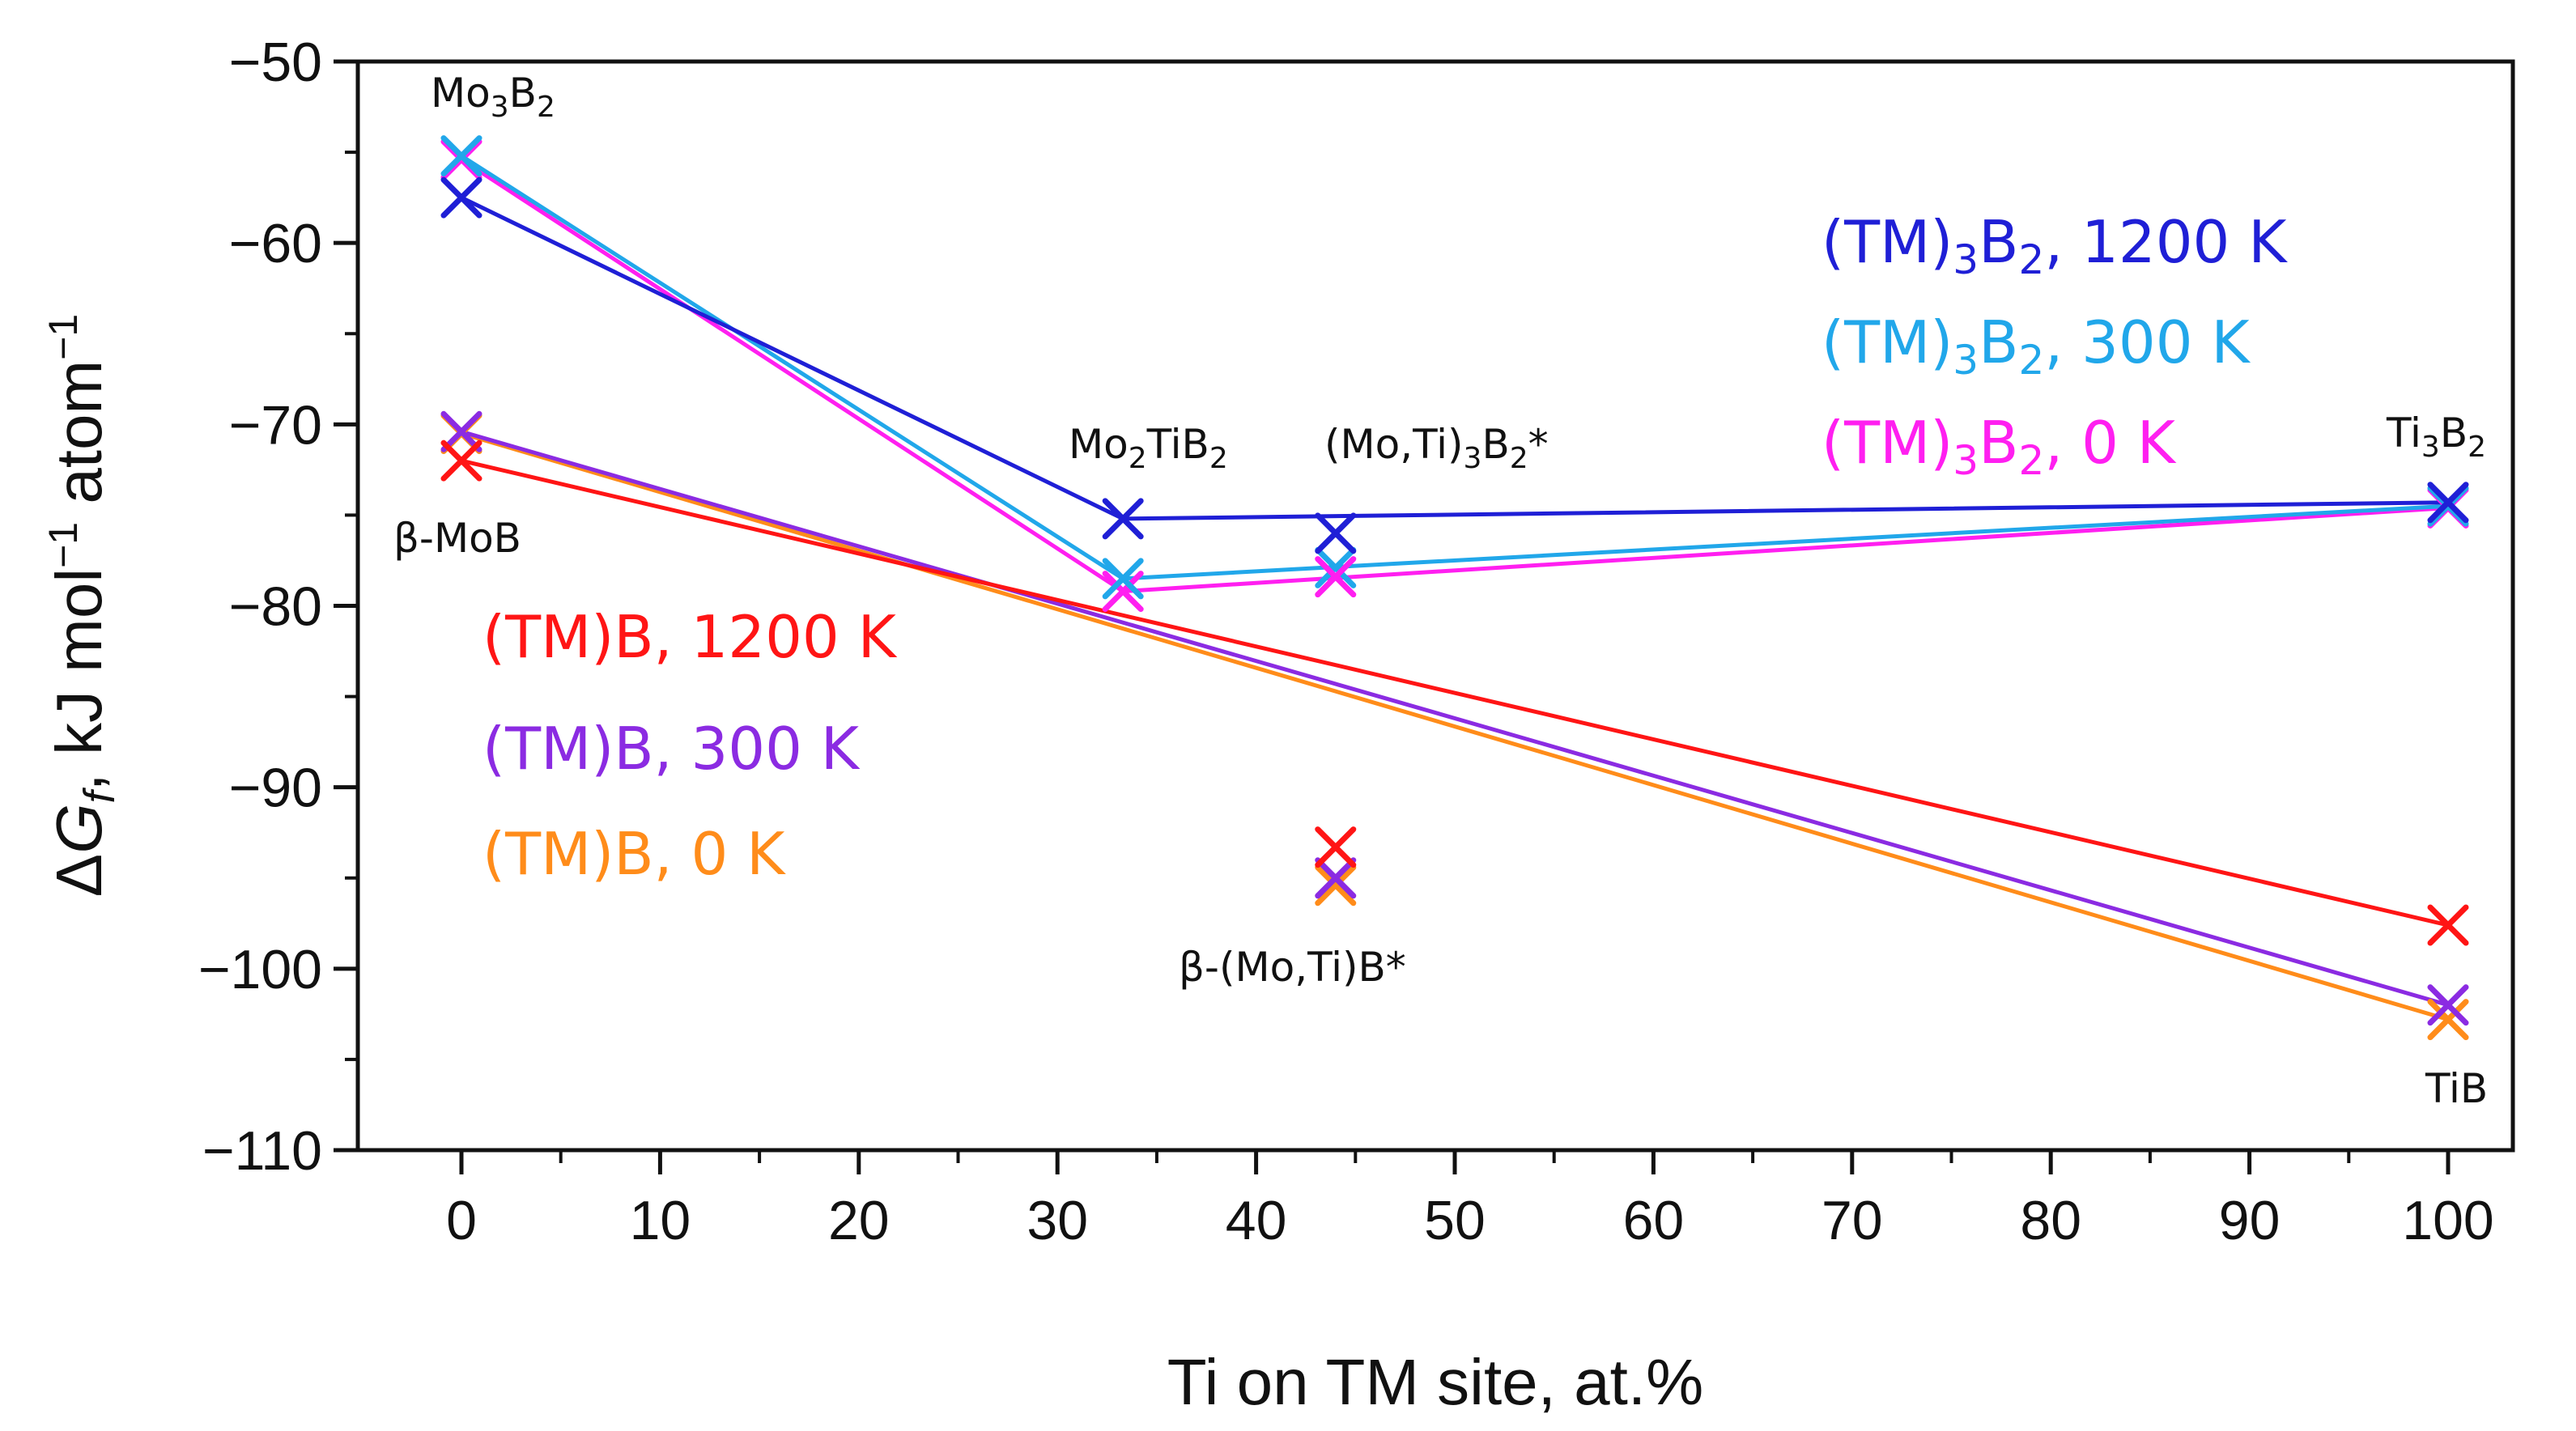 This screenshot has width=2576, height=1431. I want to click on y-tick-label: −90, so click(275, 788).